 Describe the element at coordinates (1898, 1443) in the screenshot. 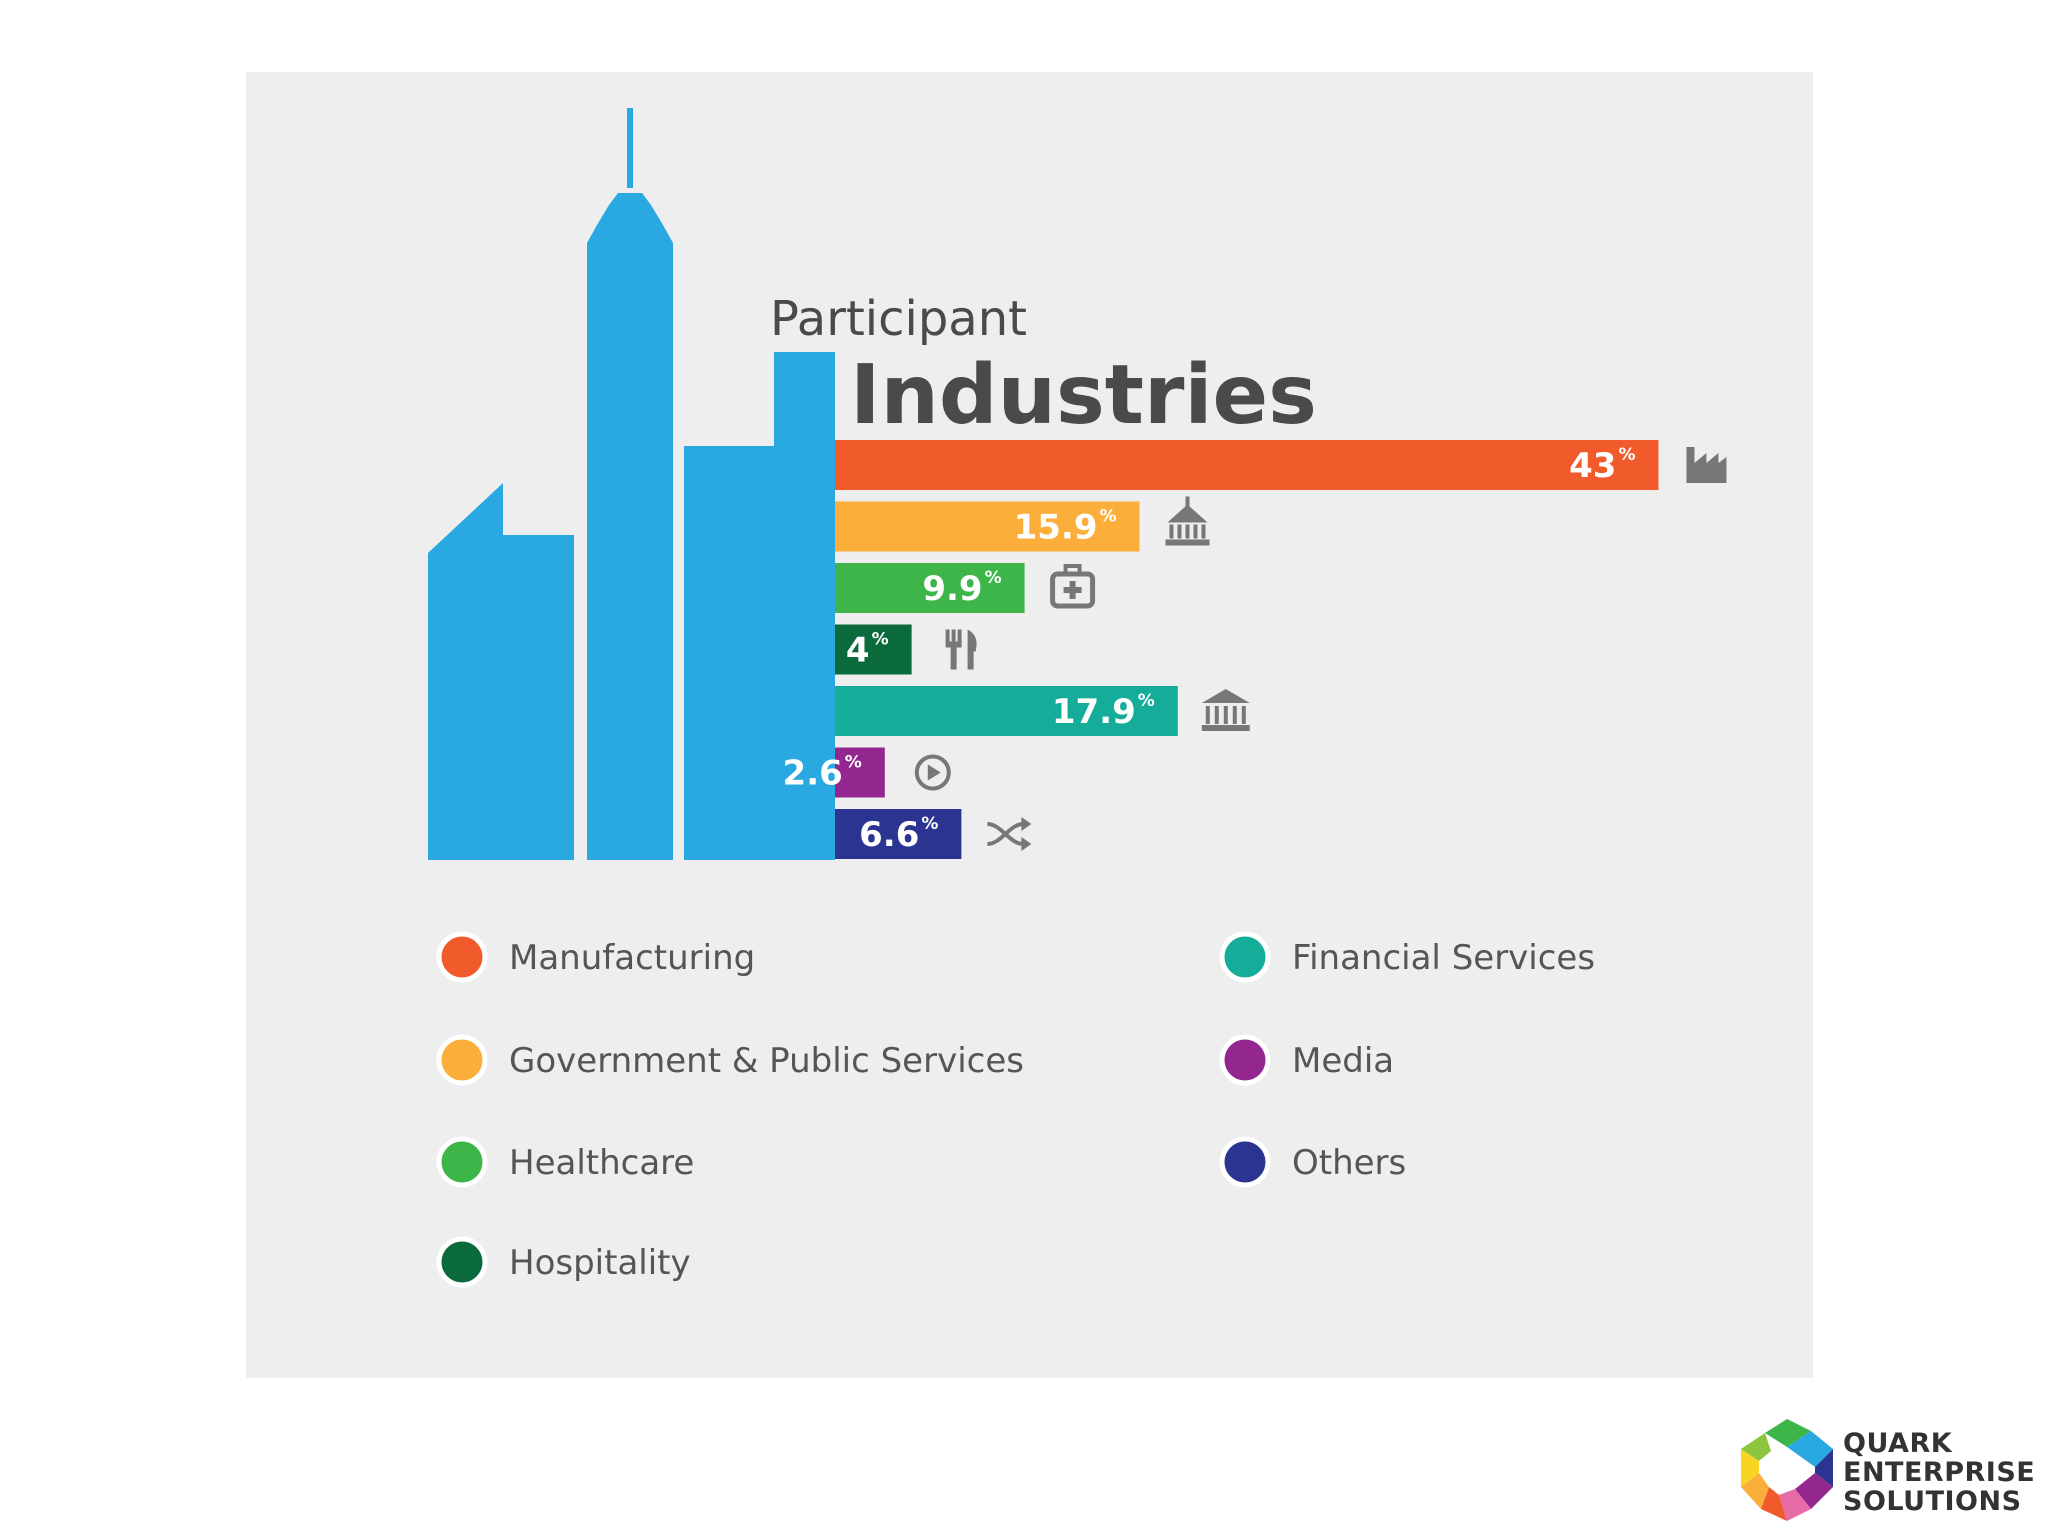

I see `logo-line-1: QUARK` at that location.